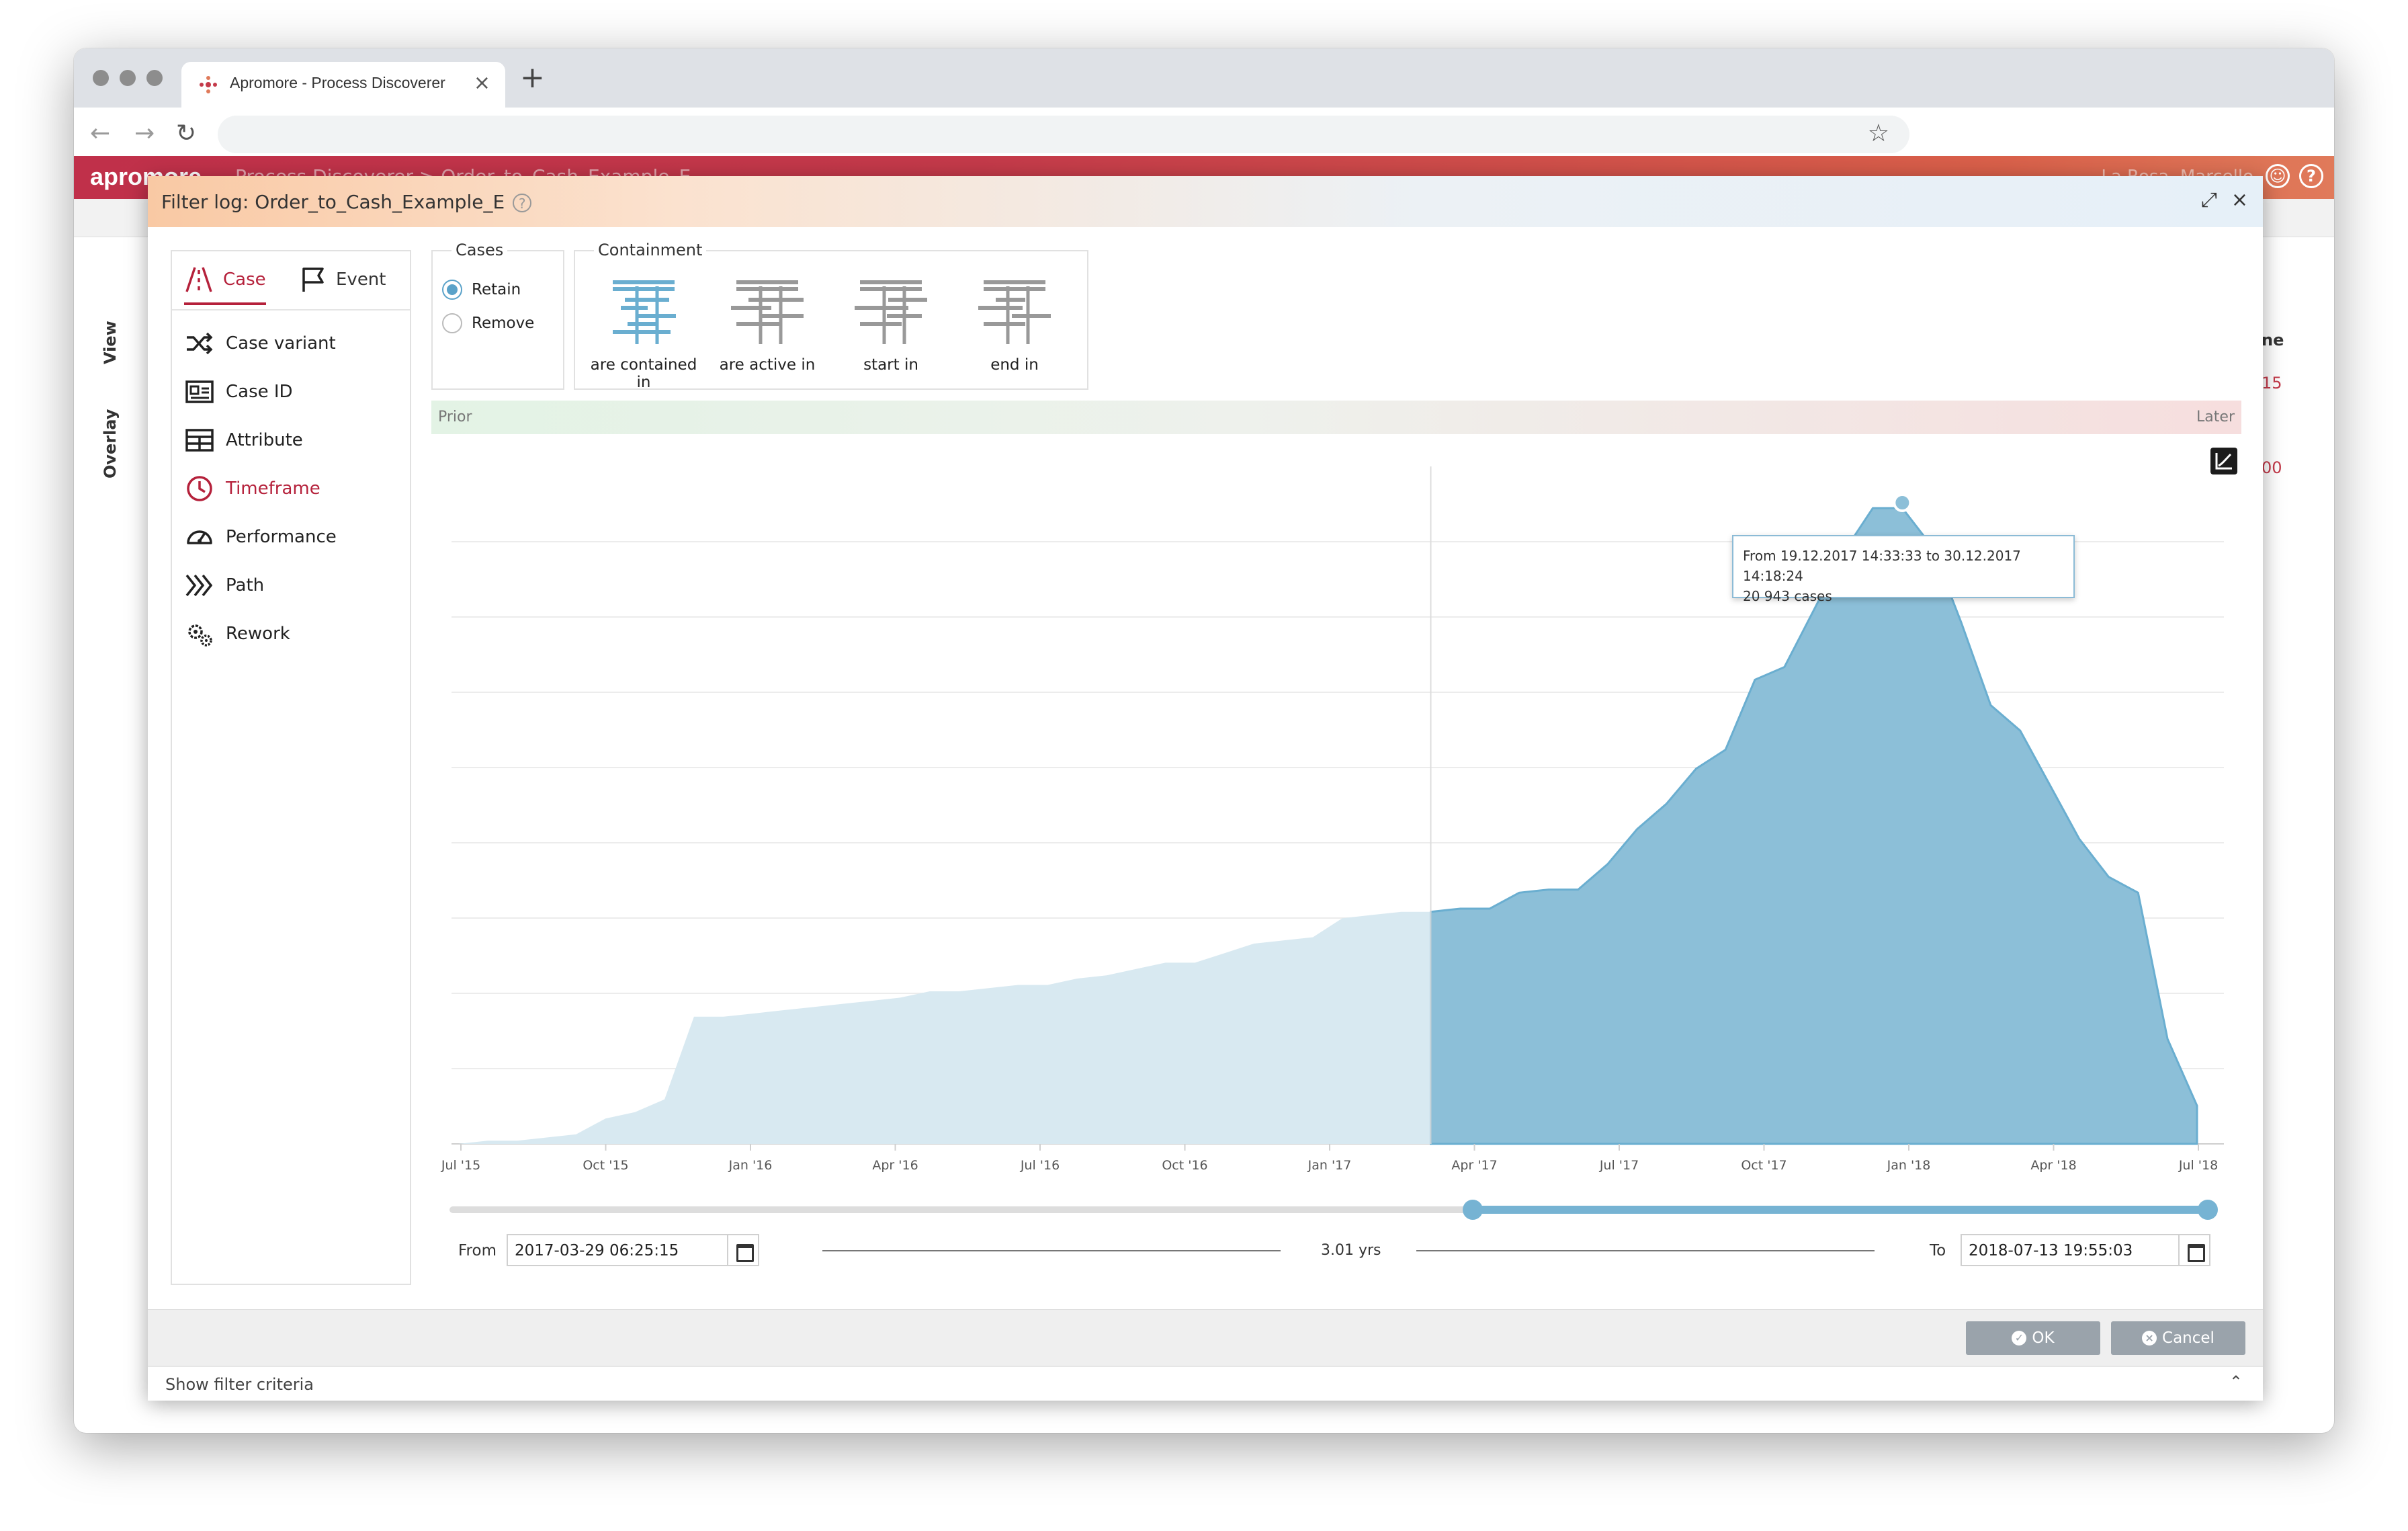  I want to click on show-filter-criteria-bar: Show filter criteria ⌃, so click(1205, 1384).